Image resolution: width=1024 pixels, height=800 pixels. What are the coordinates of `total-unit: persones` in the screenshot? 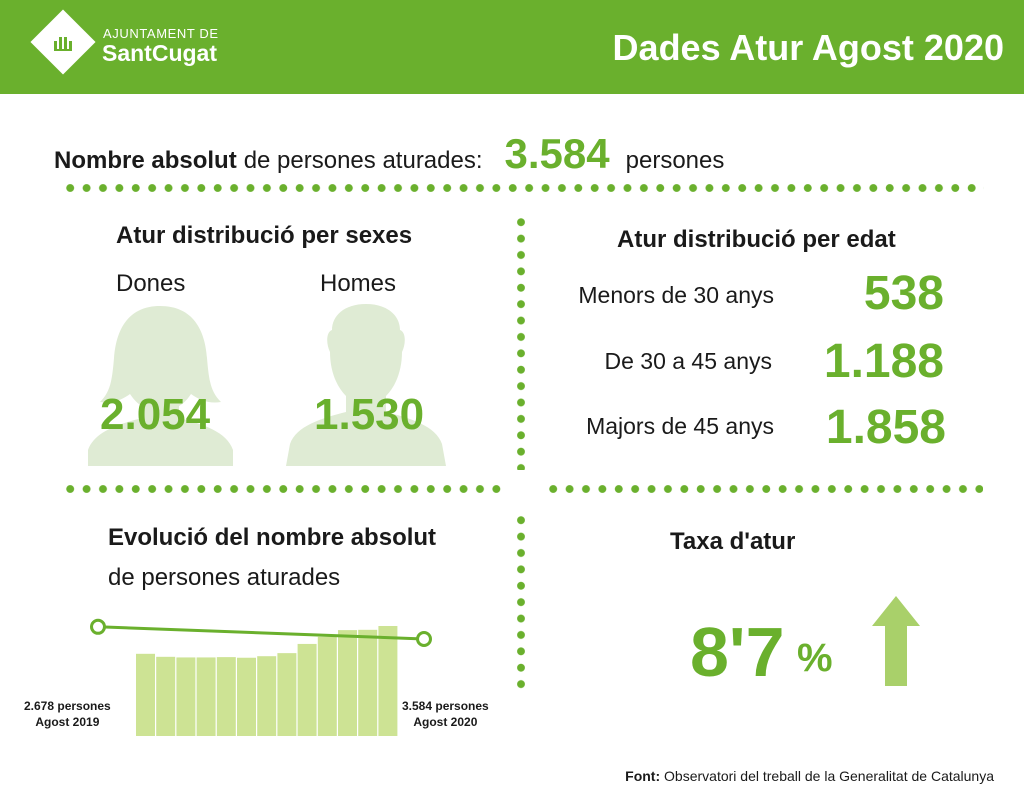 It's located at (675, 160).